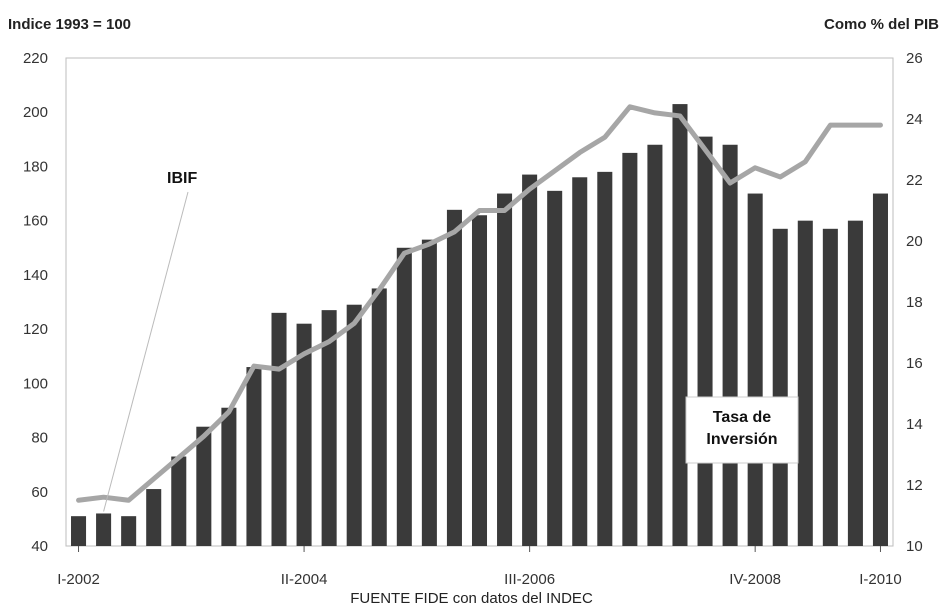 This screenshot has height=612, width=943. What do you see at coordinates (35, 112) in the screenshot?
I see `y-left-tick-label: 200` at bounding box center [35, 112].